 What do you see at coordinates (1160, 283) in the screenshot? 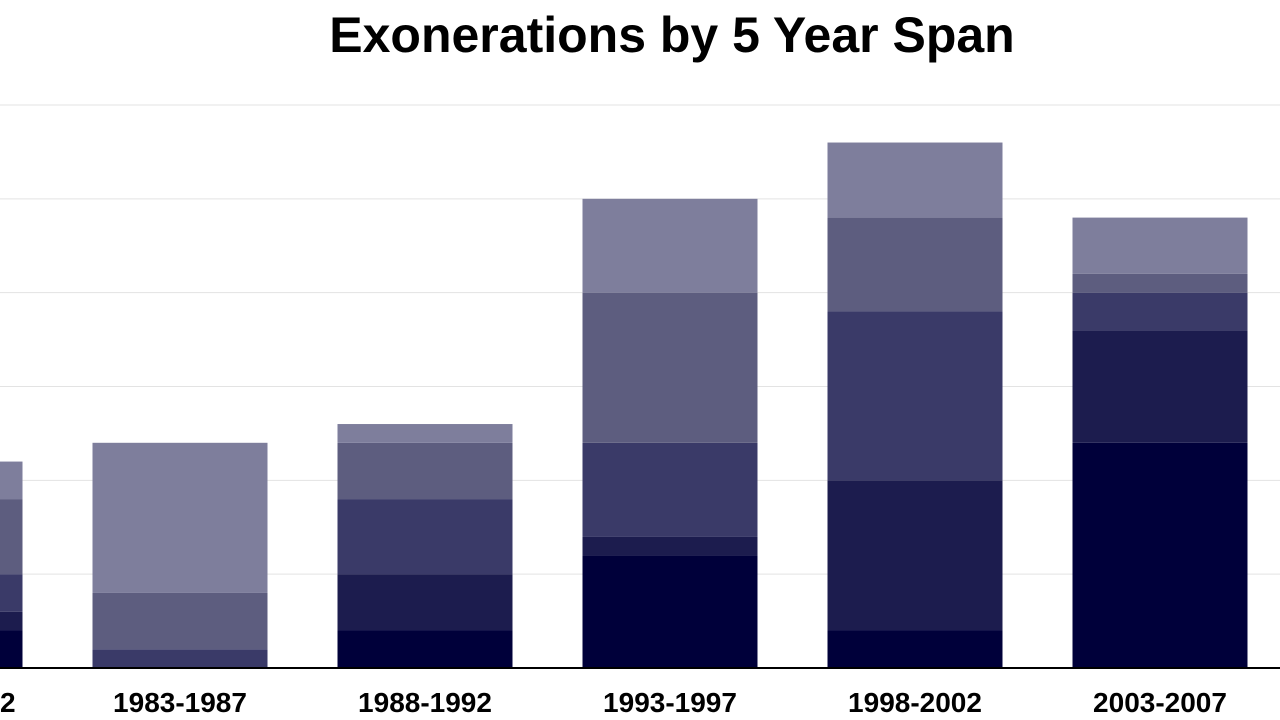
I see `bar-segment-2003-2007-s4` at bounding box center [1160, 283].